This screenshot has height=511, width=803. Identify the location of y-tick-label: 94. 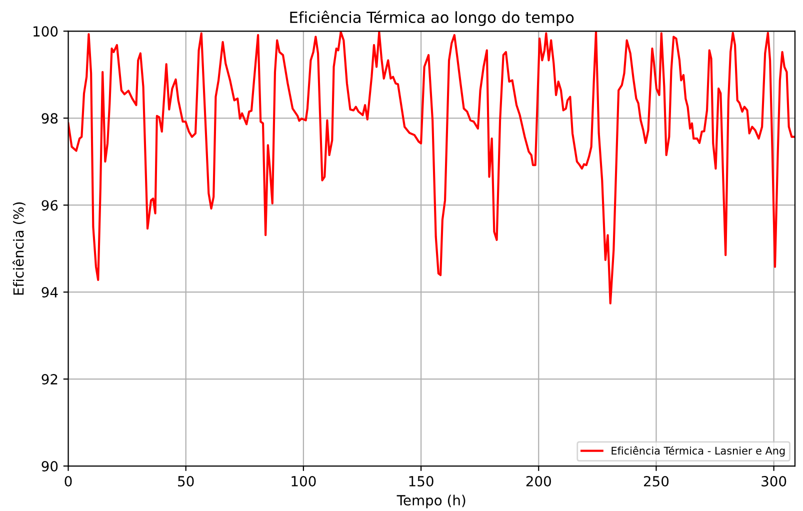
(50, 292).